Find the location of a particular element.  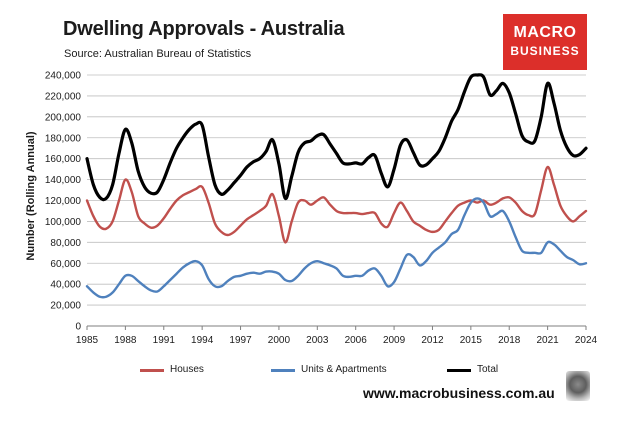

y-tick-label: 0 is located at coordinates (78, 327).